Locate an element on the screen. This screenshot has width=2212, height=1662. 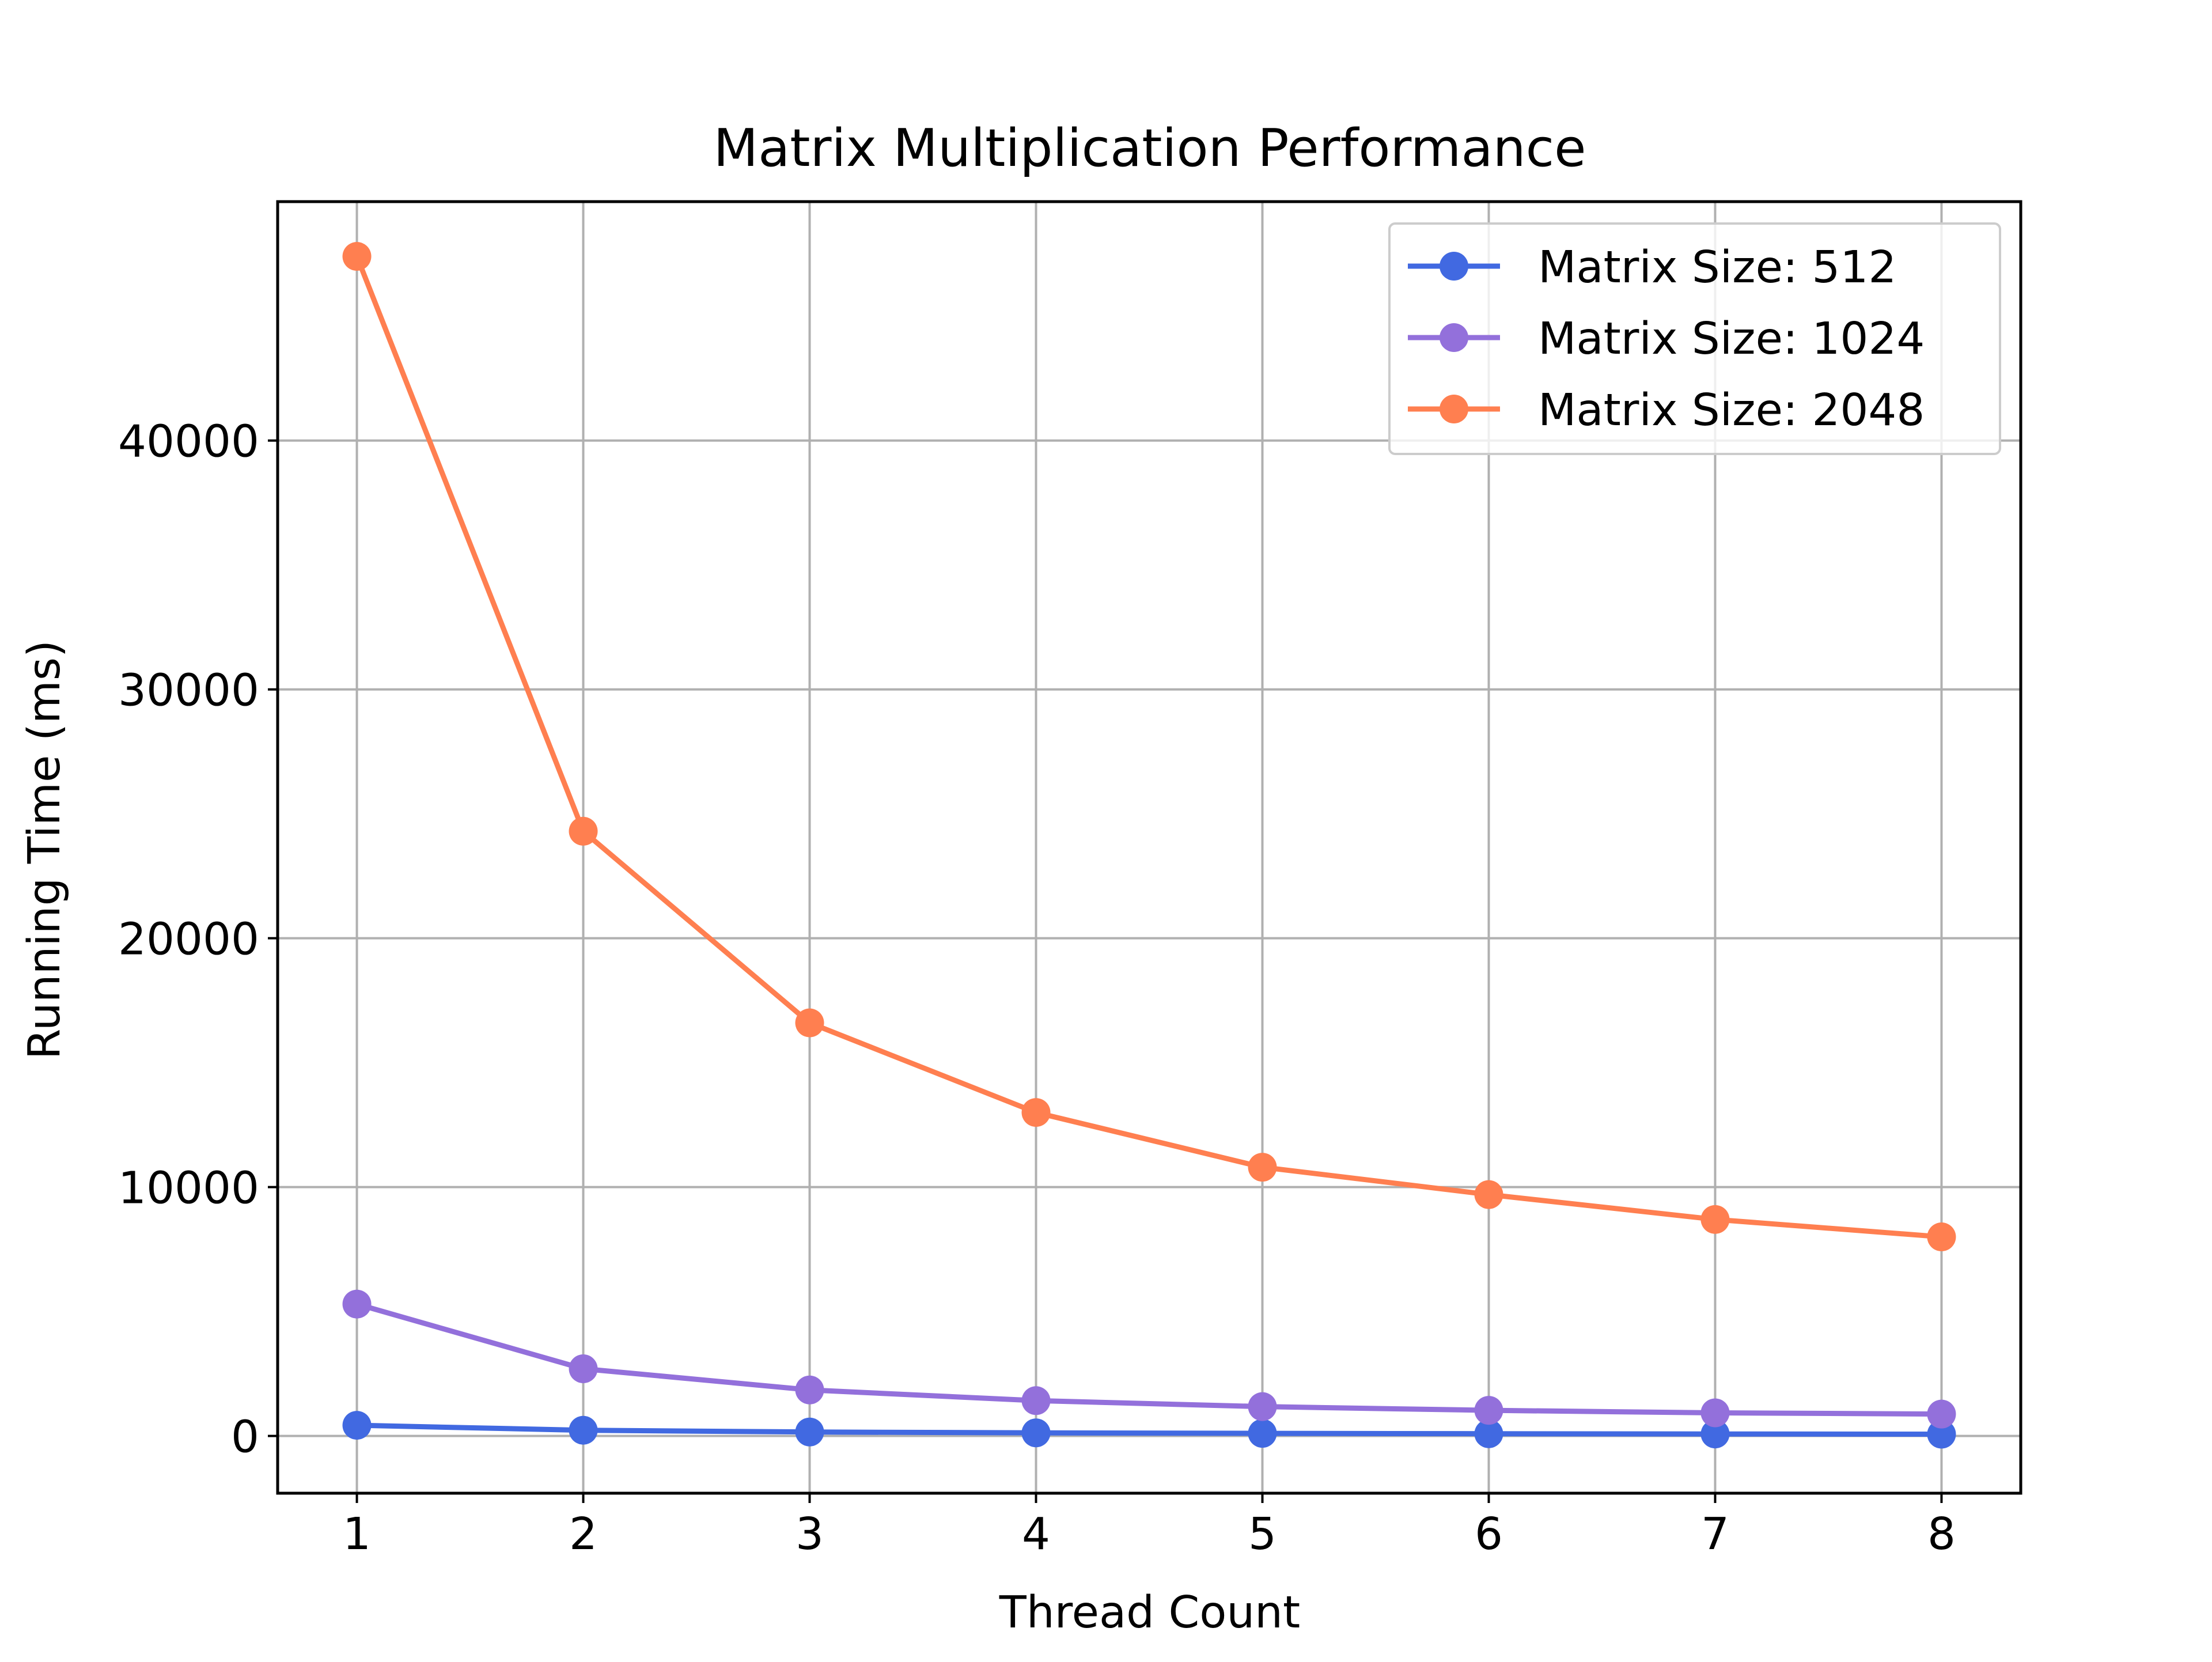
x-tick-label: 8 is located at coordinates (1941, 1534).